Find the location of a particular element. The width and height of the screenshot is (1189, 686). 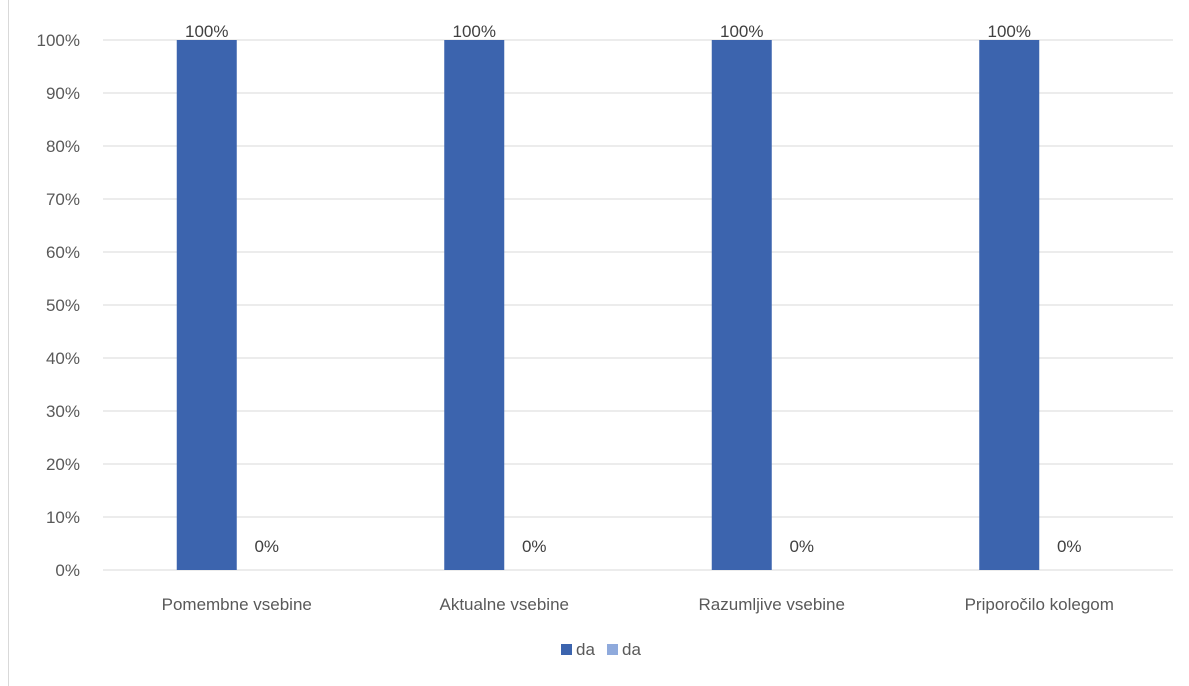

y-tick-label: 80% is located at coordinates (63, 146).